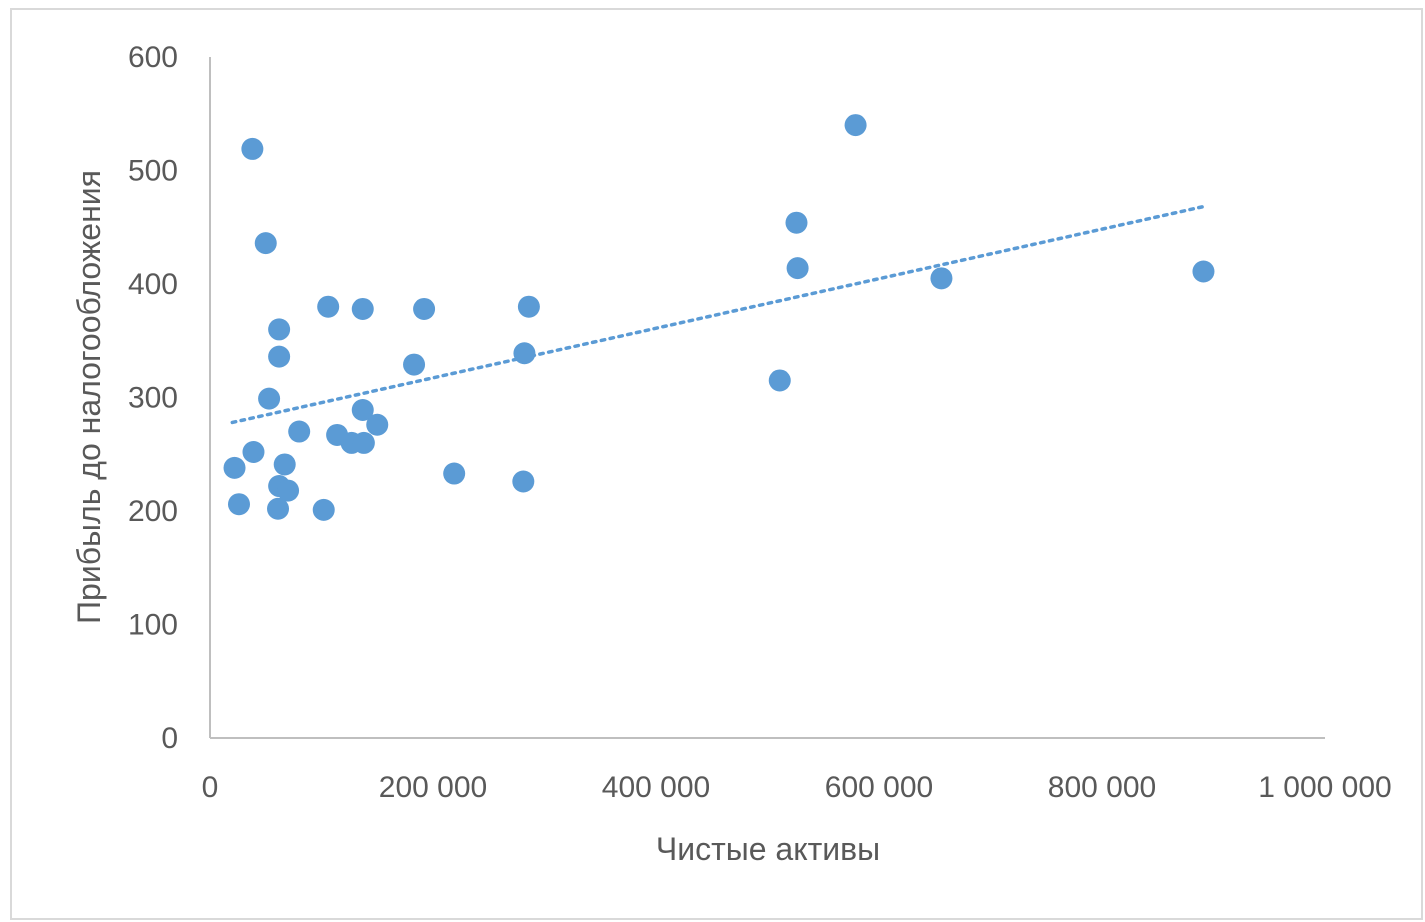 This screenshot has width=1425, height=922. What do you see at coordinates (153, 171) in the screenshot?
I see `y-tick-label: 500` at bounding box center [153, 171].